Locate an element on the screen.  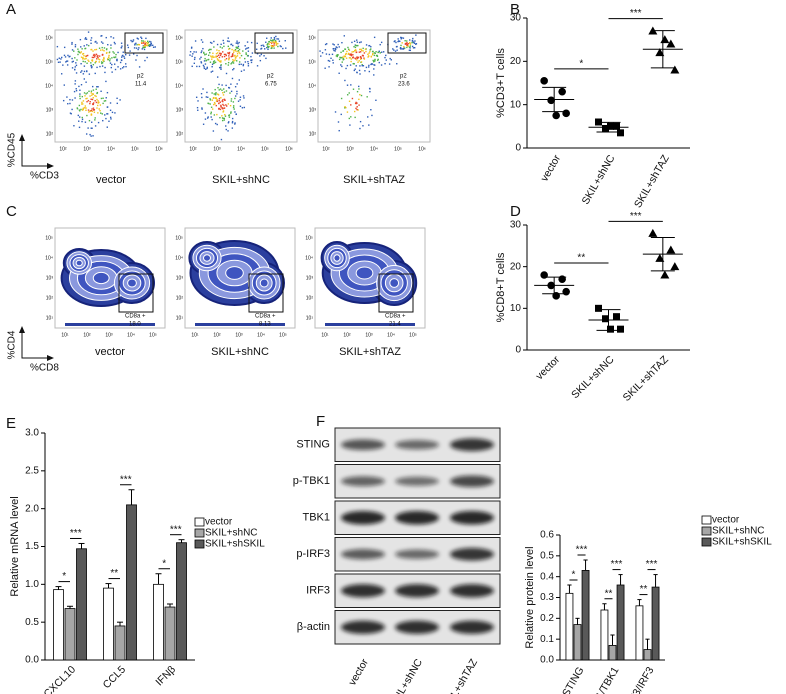
flow-tick-label: 10³ is located at coordinates (313, 110).